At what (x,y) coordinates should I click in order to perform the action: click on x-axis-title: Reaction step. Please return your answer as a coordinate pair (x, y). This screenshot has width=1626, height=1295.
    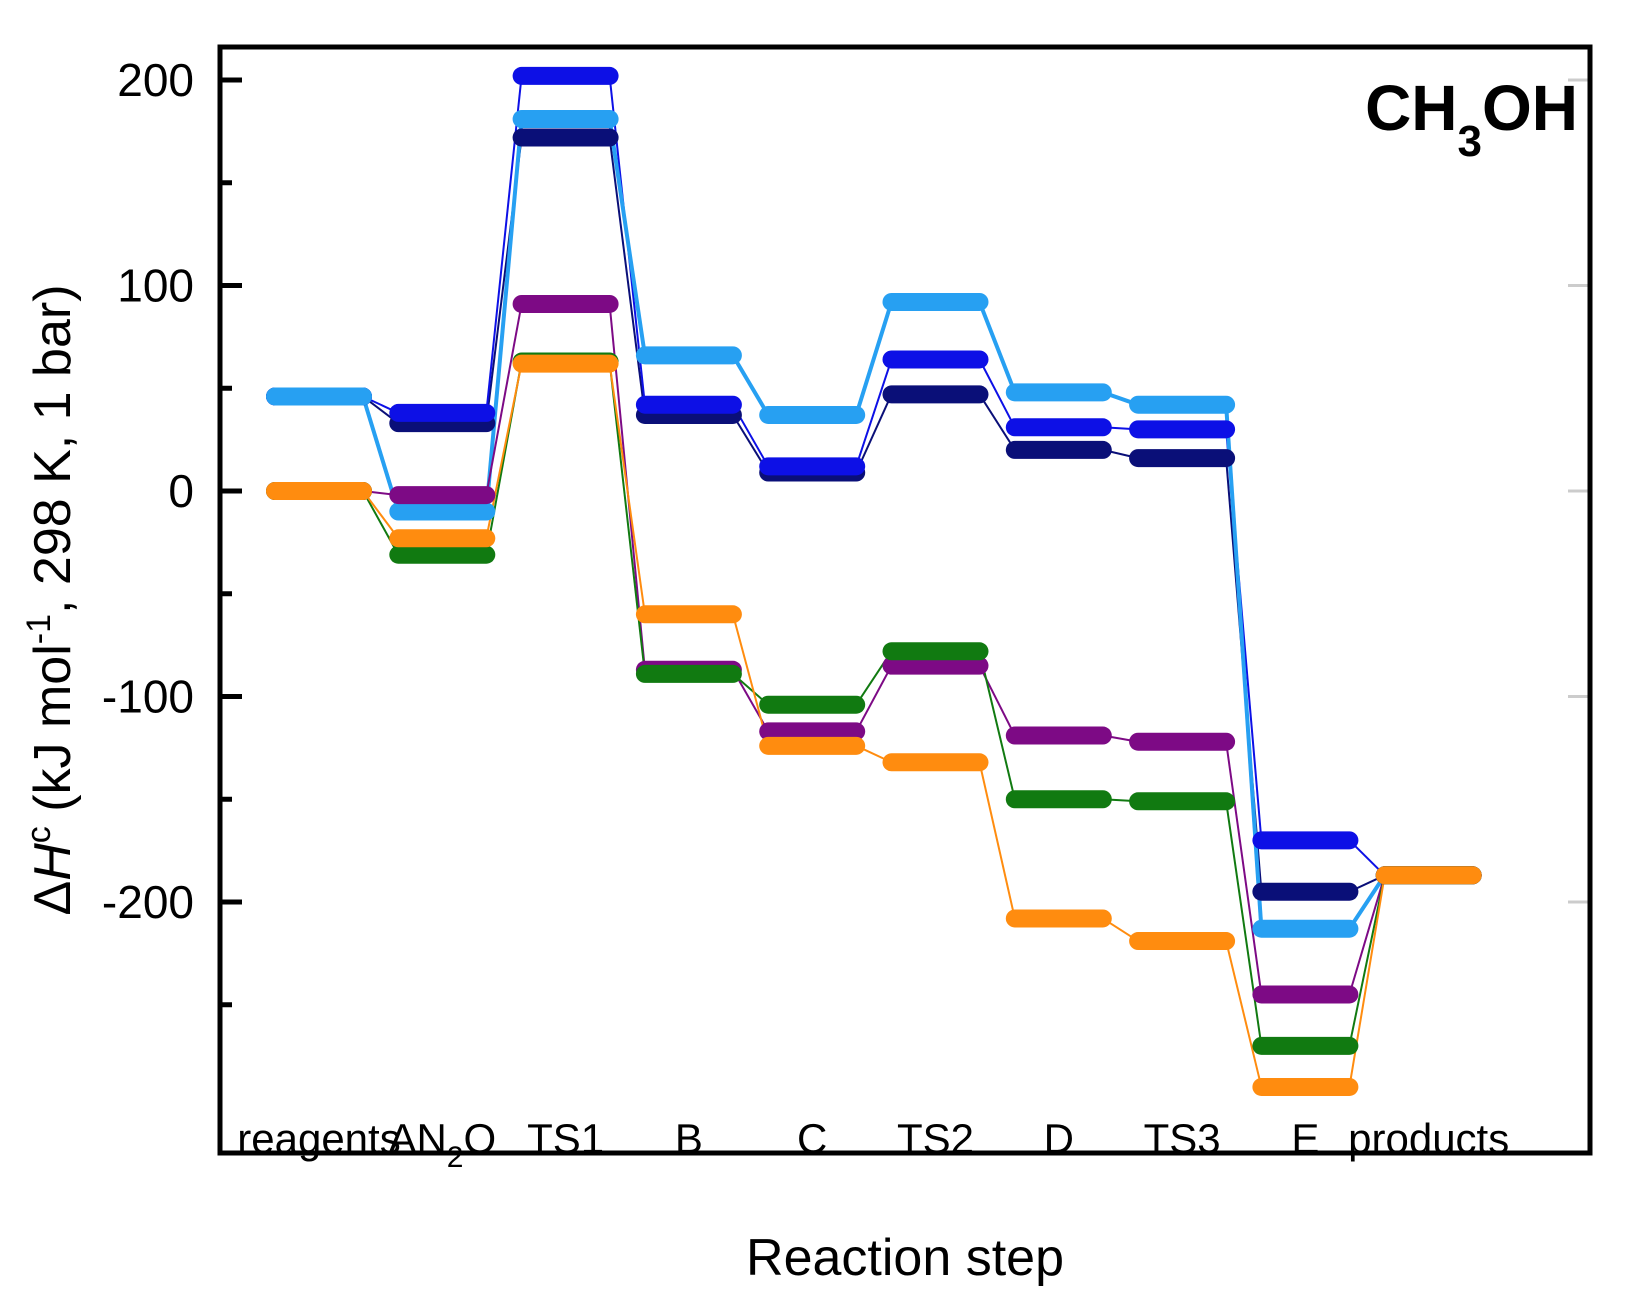
    Looking at the image, I should click on (905, 1258).